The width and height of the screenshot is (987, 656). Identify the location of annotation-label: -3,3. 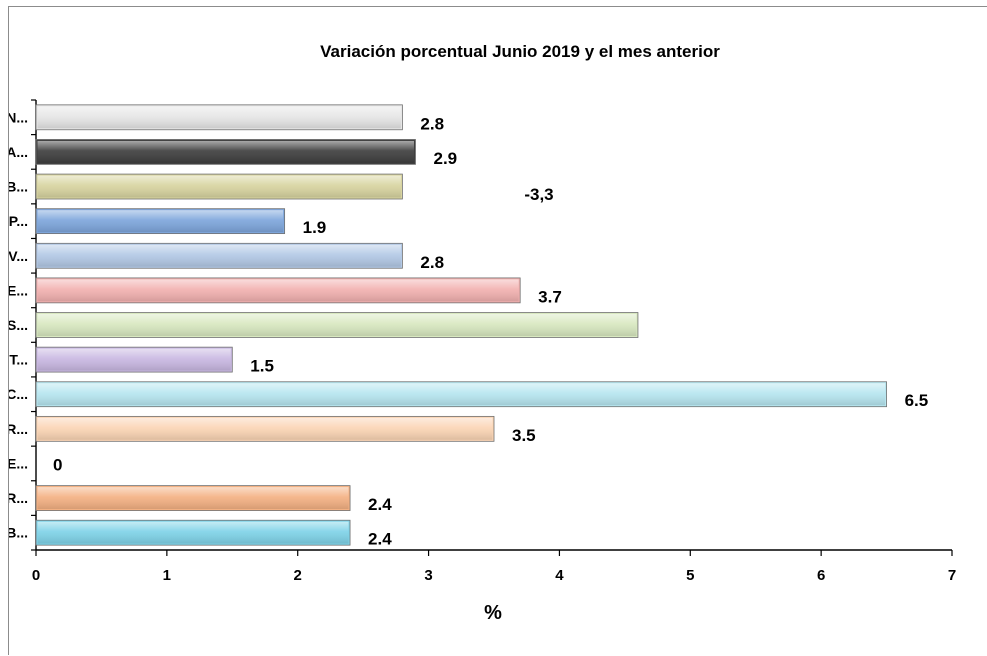
(538, 194).